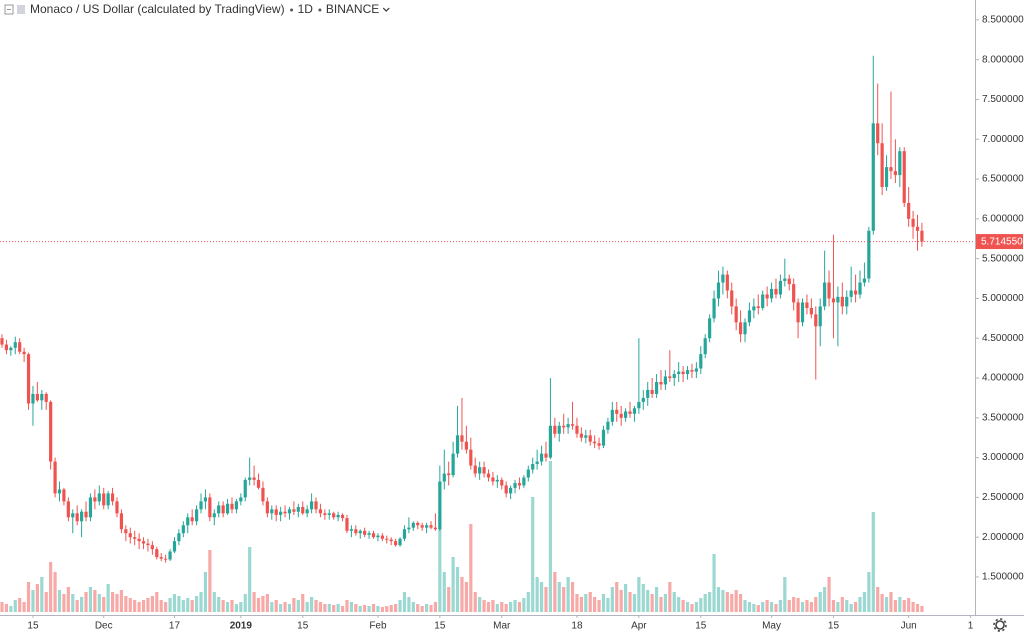  Describe the element at coordinates (352, 9) in the screenshot. I see `exchange: BINANCE` at that location.